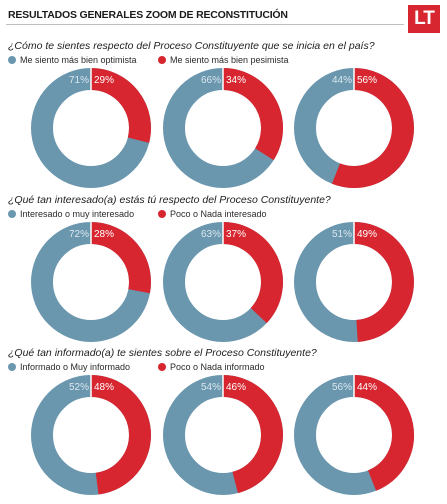 This screenshot has width=447, height=504. What do you see at coordinates (211, 234) in the screenshot?
I see `data-label-primary: 63%` at bounding box center [211, 234].